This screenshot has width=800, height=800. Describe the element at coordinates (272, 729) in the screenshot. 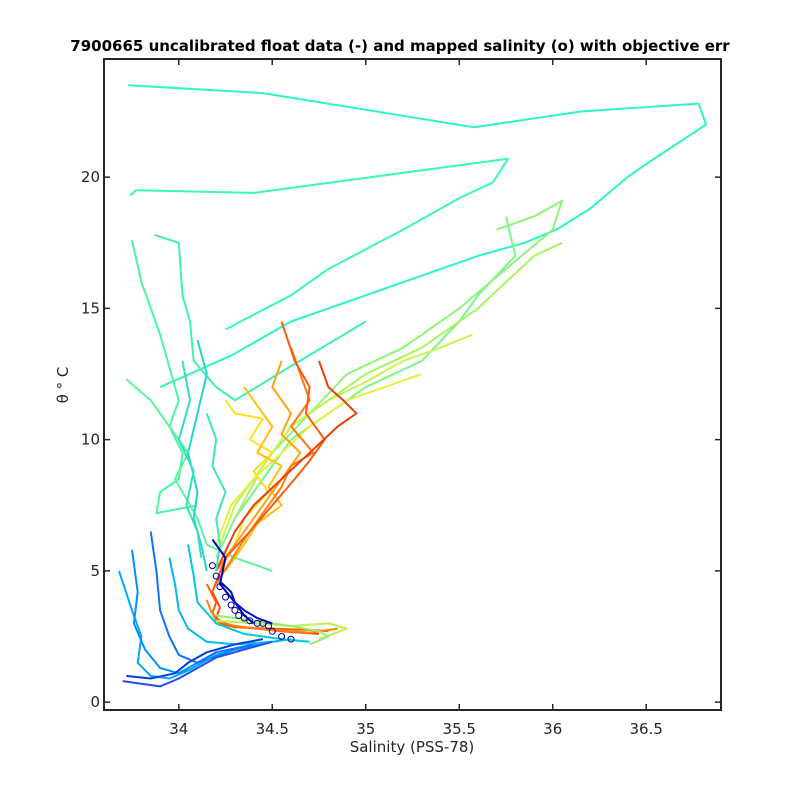

I see `x-tick-label-1: 34.5` at that location.